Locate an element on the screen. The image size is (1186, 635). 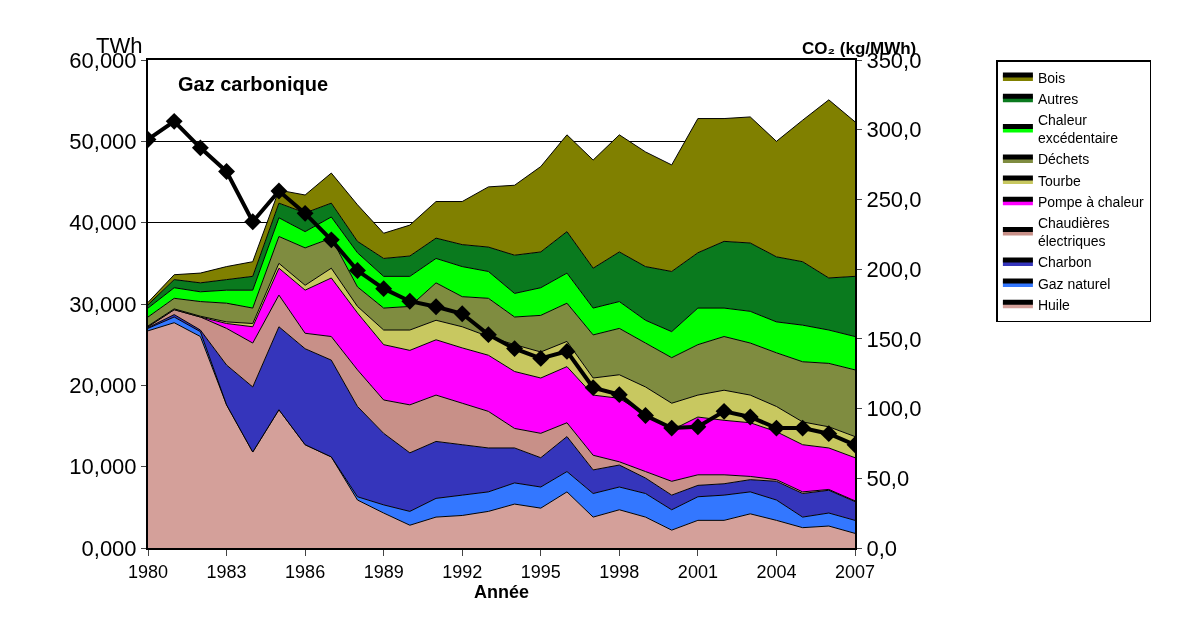
legend-label: Chaleur excédentaire is located at coordinates (1078, 129).